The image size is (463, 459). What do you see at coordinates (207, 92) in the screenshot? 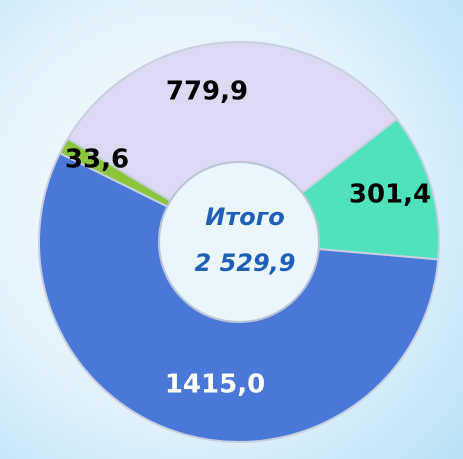
I see `data-label: 779,9` at bounding box center [207, 92].